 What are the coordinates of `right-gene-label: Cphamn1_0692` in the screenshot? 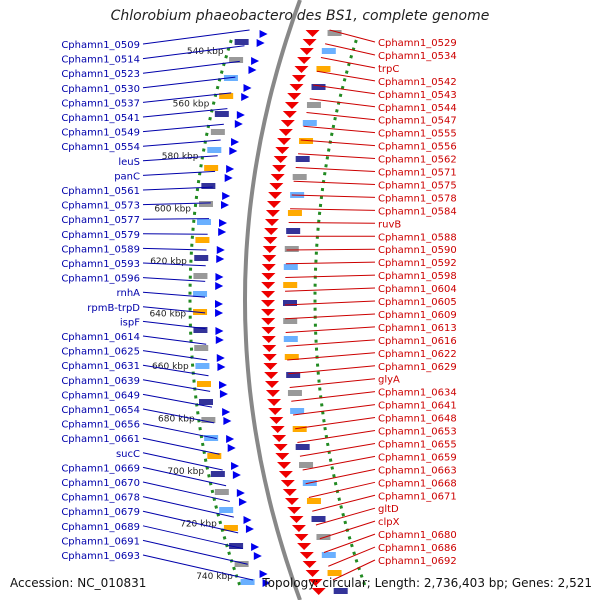 It's located at (417, 561).